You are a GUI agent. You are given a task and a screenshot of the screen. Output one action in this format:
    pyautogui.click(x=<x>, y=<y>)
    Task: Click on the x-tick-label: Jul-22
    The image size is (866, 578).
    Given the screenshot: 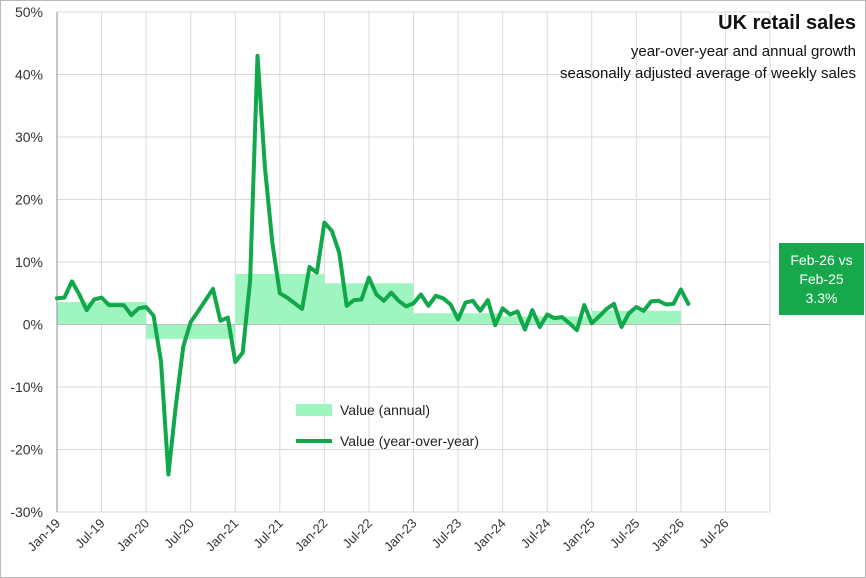 What is the action you would take?
    pyautogui.click(x=357, y=534)
    